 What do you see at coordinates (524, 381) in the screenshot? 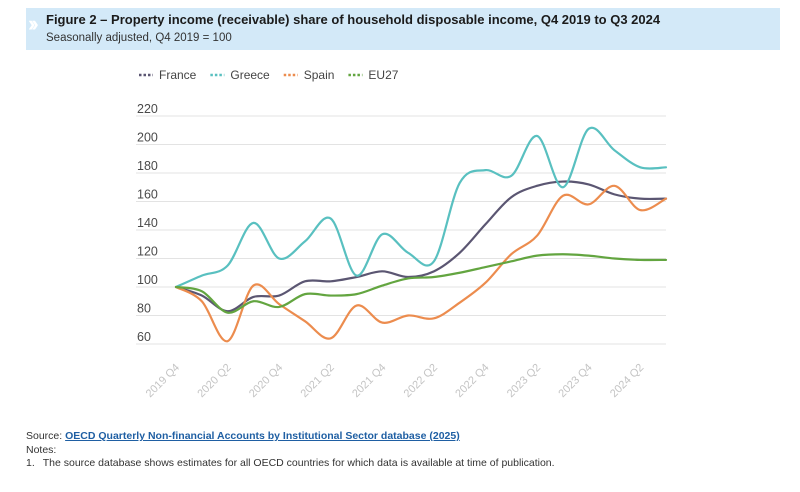
I see `x-tick-label: 2023 Q2` at bounding box center [524, 381].